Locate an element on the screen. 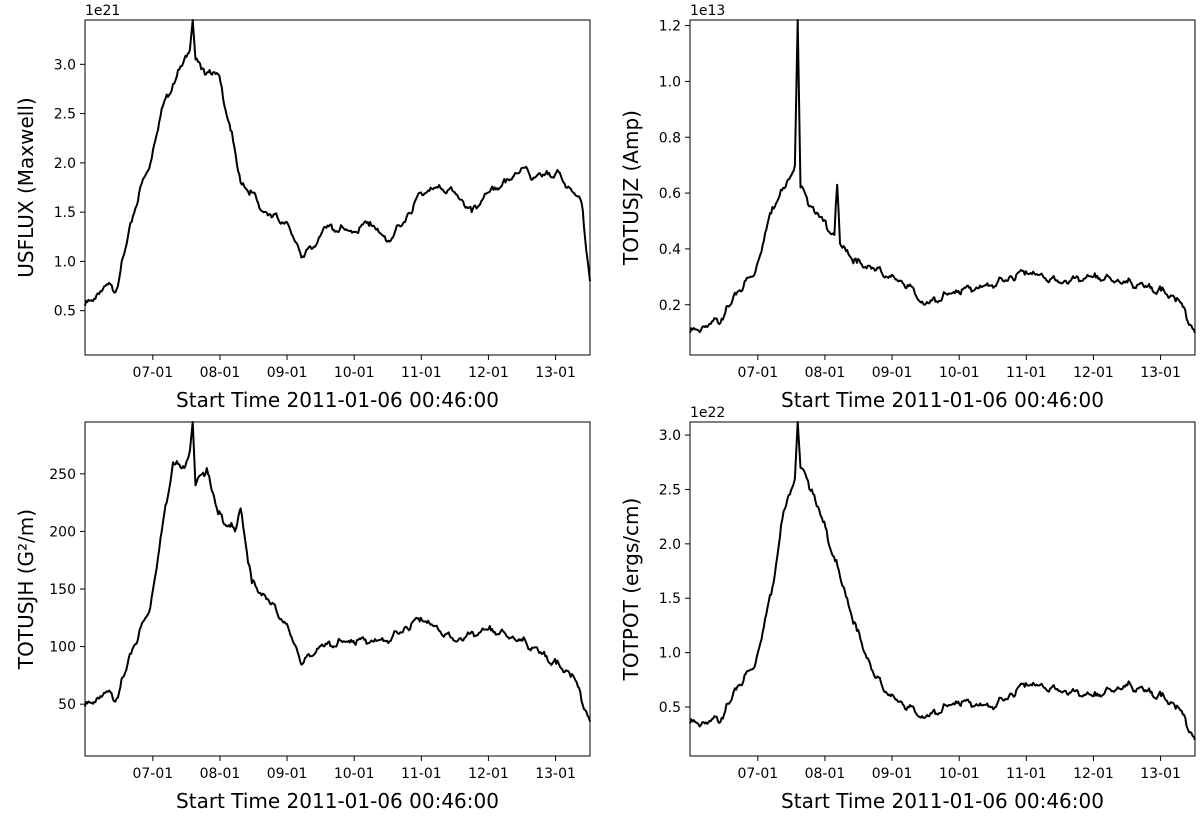 The height and width of the screenshot is (816, 1200). exponent-label: 1e21 is located at coordinates (102, 11).